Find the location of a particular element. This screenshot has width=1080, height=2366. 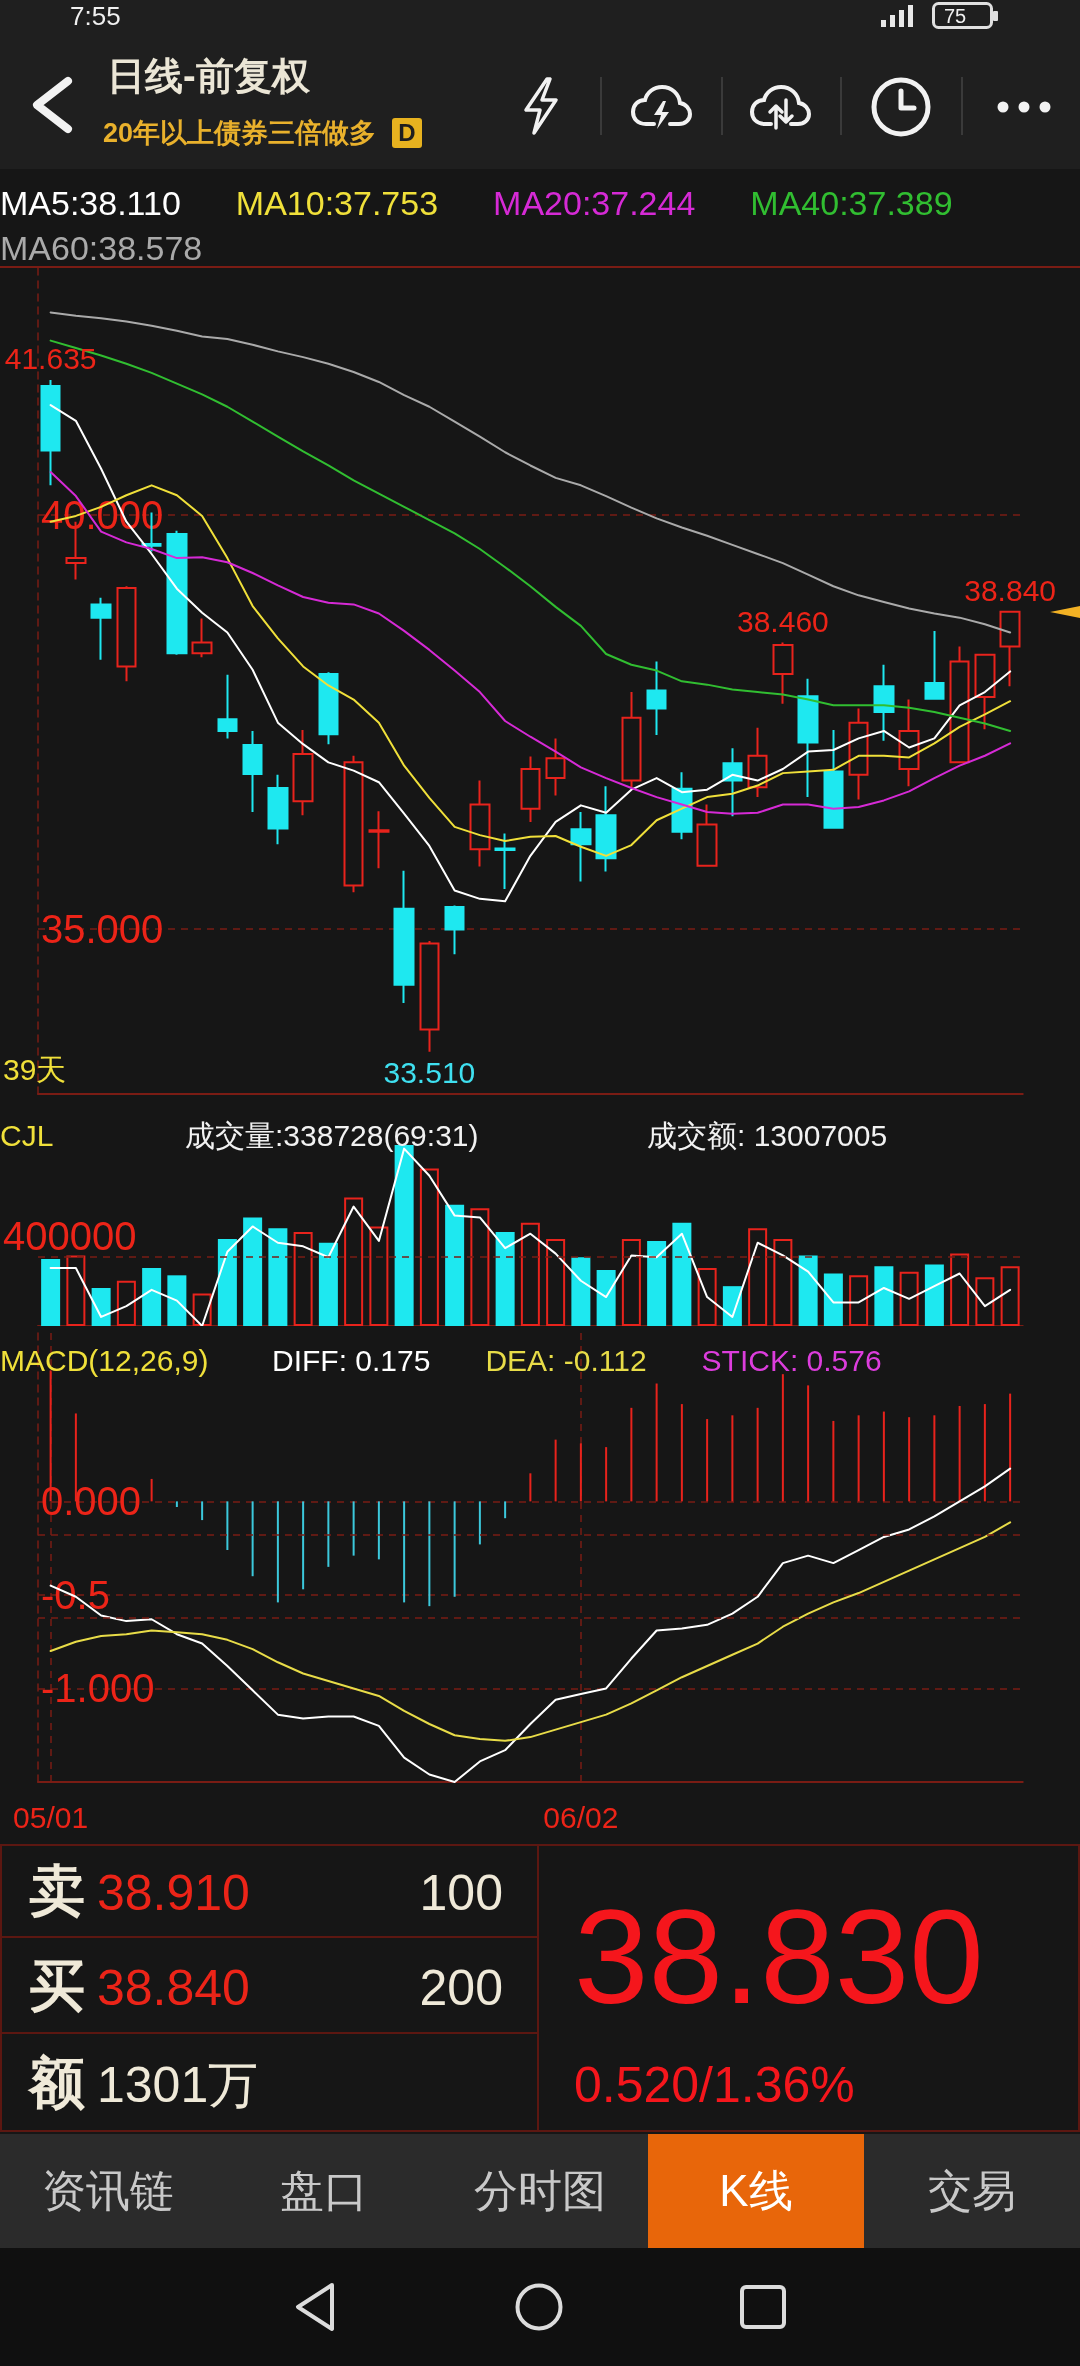

text: DIFF: 0.175 is located at coordinates (351, 1360).